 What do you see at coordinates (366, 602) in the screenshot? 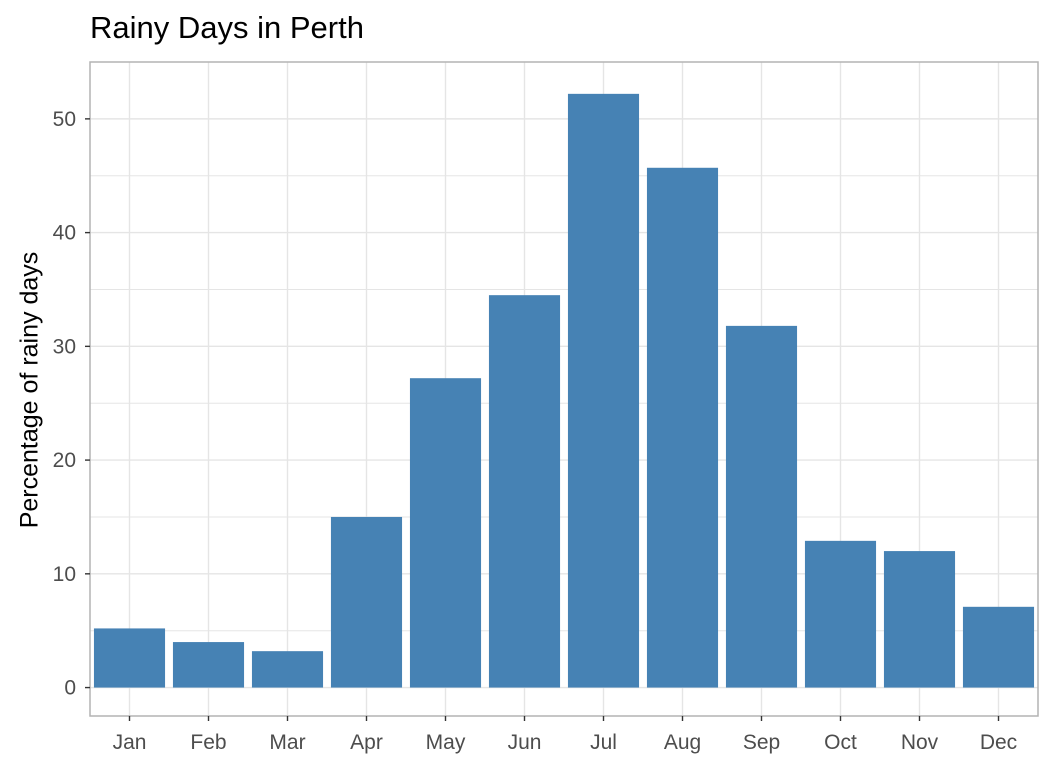
I see `bar-apr` at bounding box center [366, 602].